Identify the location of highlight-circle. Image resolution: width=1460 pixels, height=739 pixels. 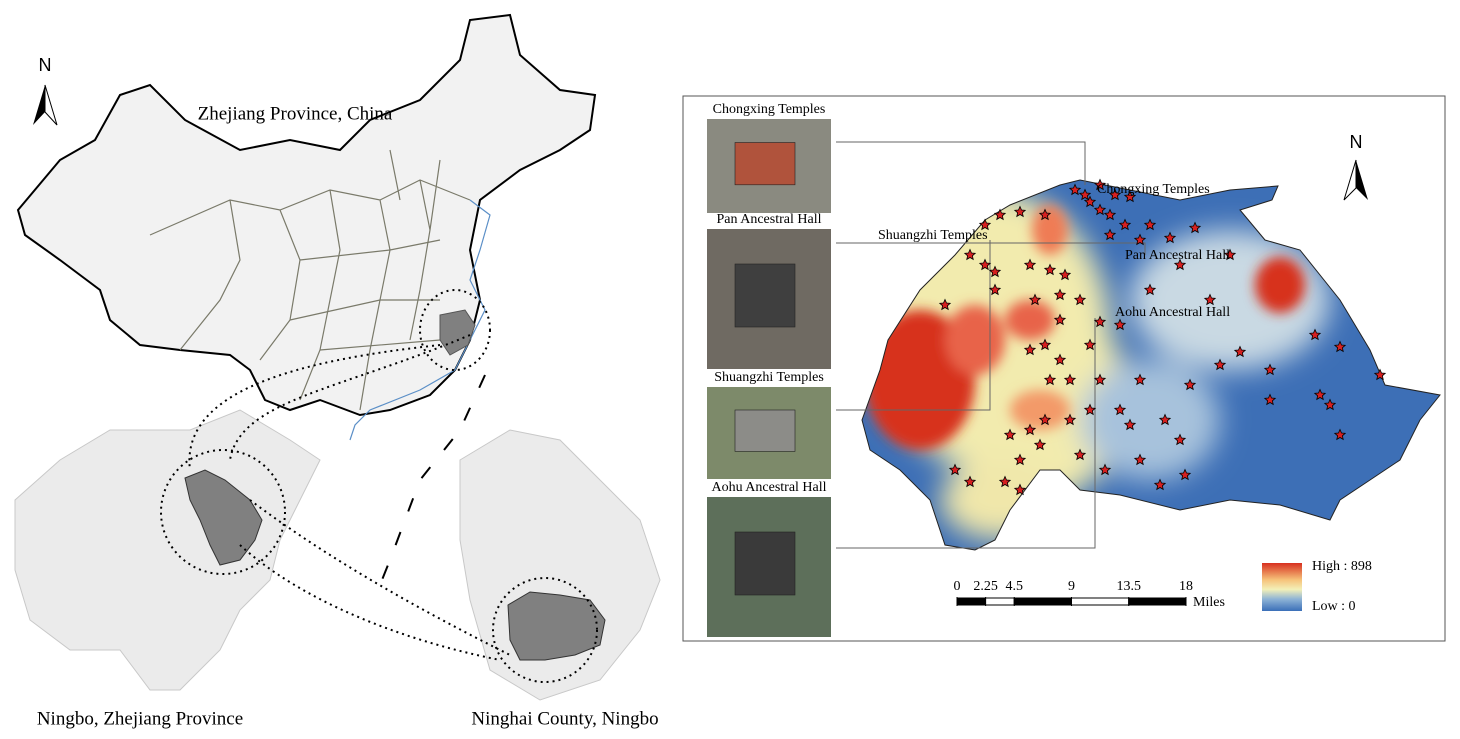
(455, 330).